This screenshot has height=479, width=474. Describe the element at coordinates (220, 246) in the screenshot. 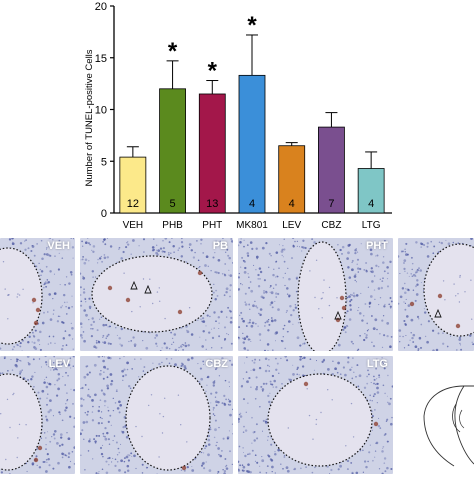

I see `panel-label-pb: PB` at that location.